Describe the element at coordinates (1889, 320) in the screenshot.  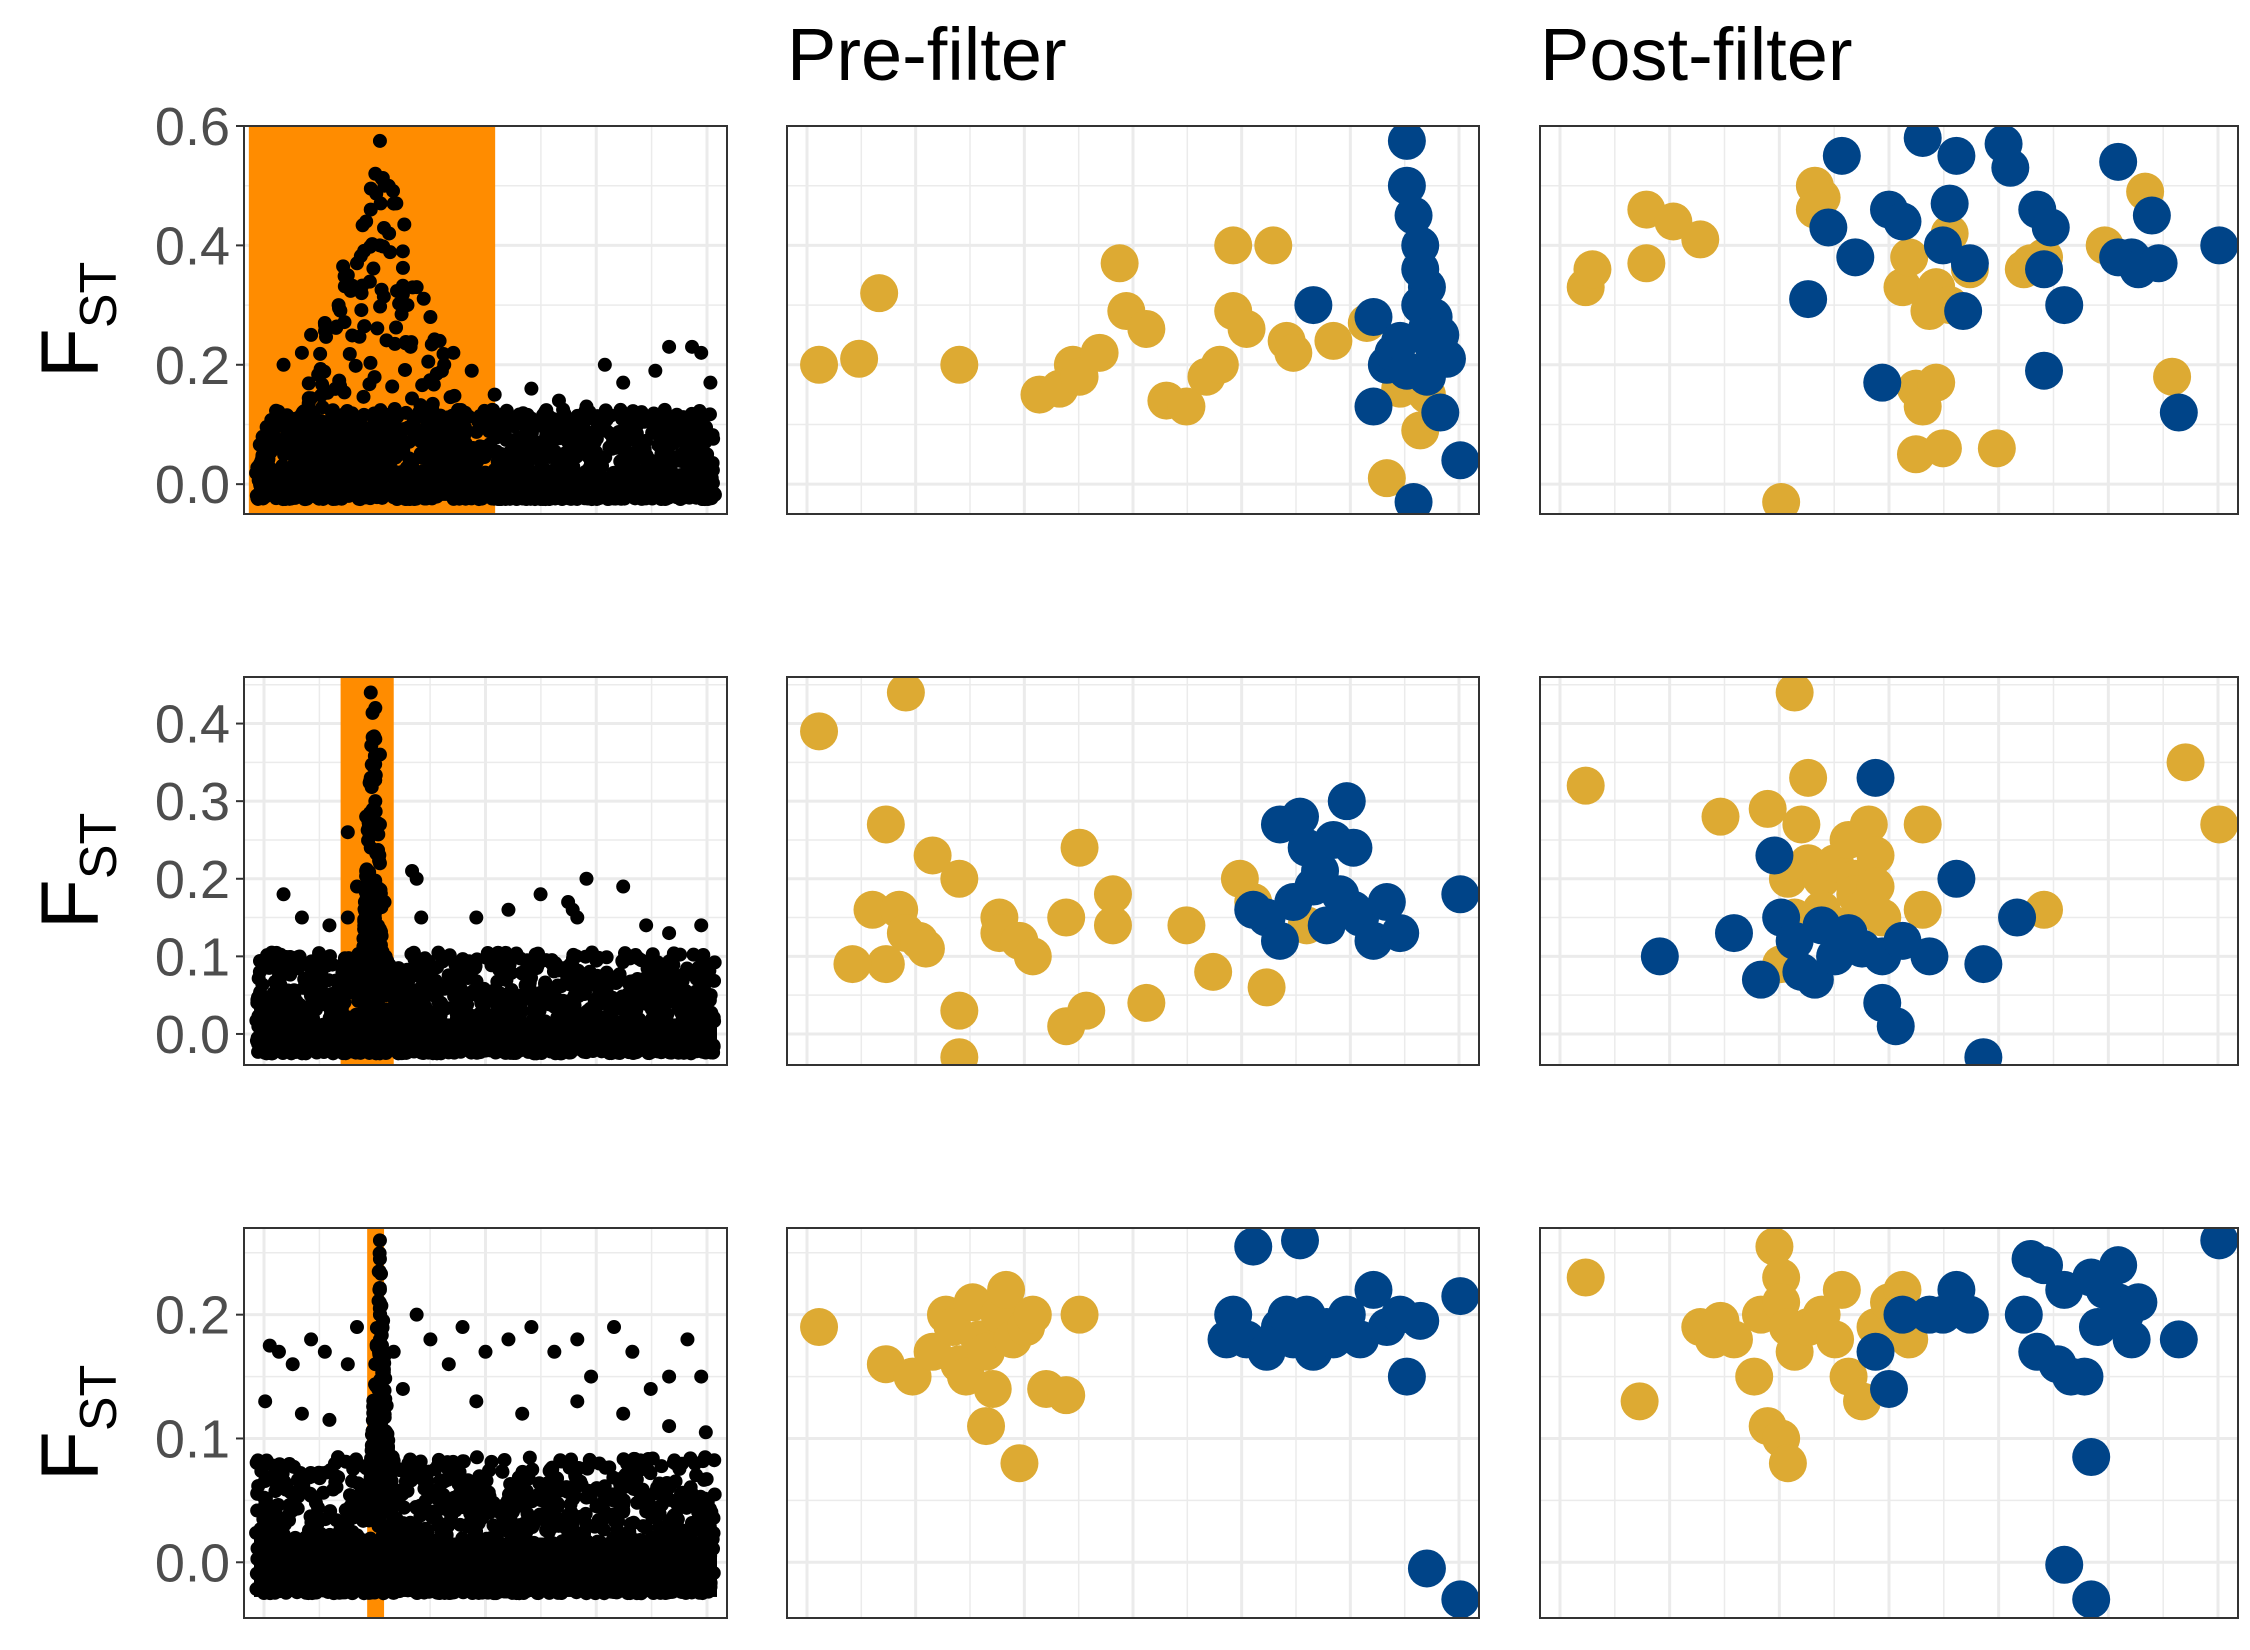
I see `panel-row1-postfilter` at that location.